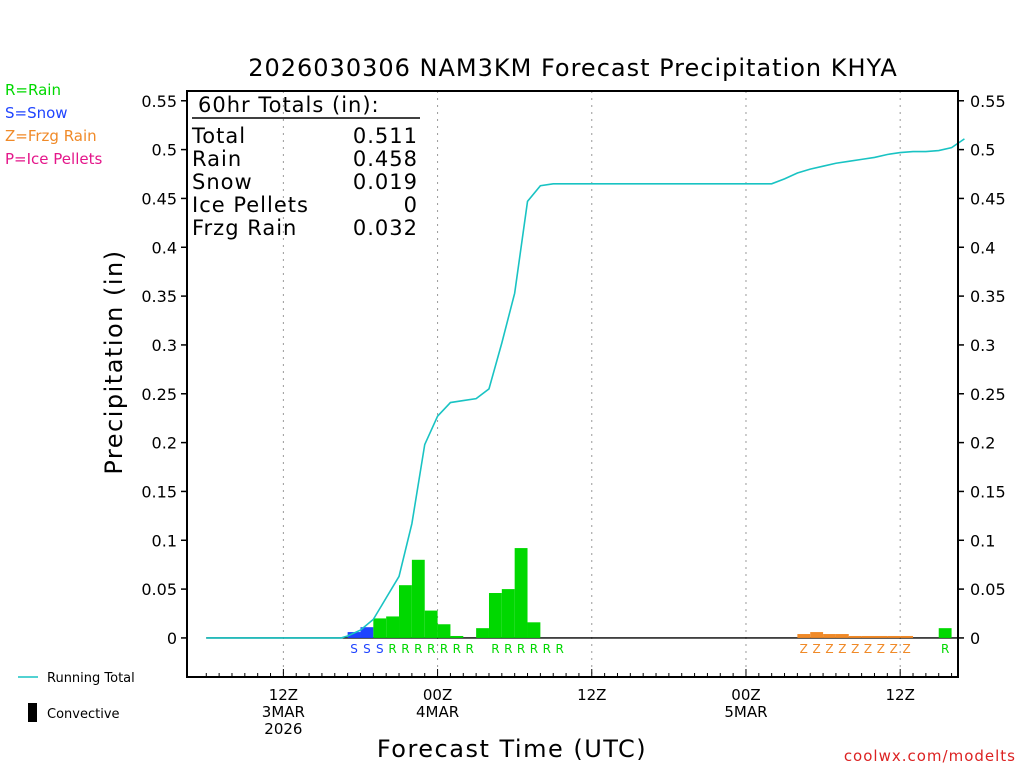 The height and width of the screenshot is (768, 1024). What do you see at coordinates (218, 136) in the screenshot?
I see `totals-label-0: Total` at bounding box center [218, 136].